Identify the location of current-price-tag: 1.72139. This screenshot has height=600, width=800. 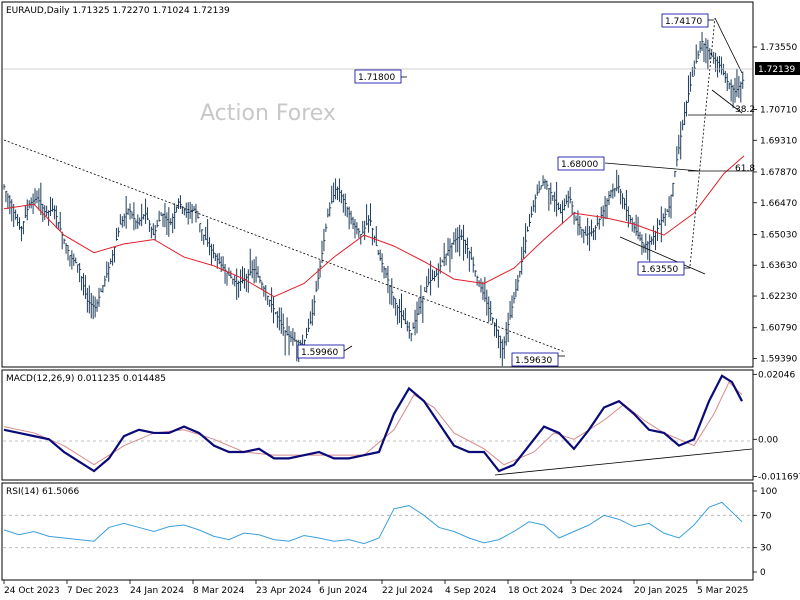
(777, 68).